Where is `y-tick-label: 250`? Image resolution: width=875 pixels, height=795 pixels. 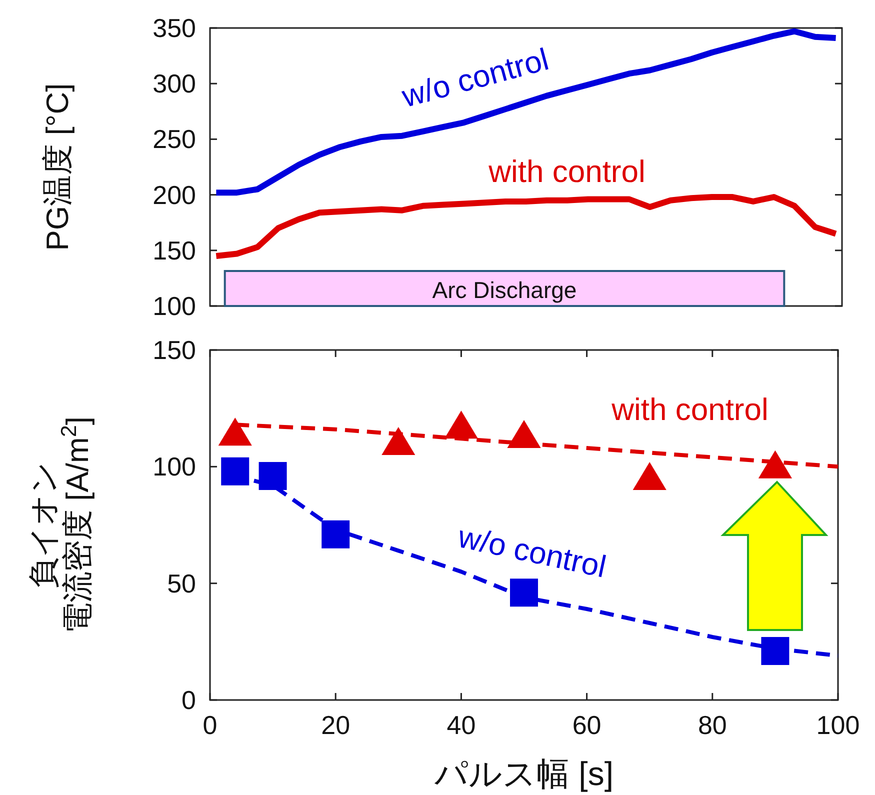
y-tick-label: 250 is located at coordinates (174, 139).